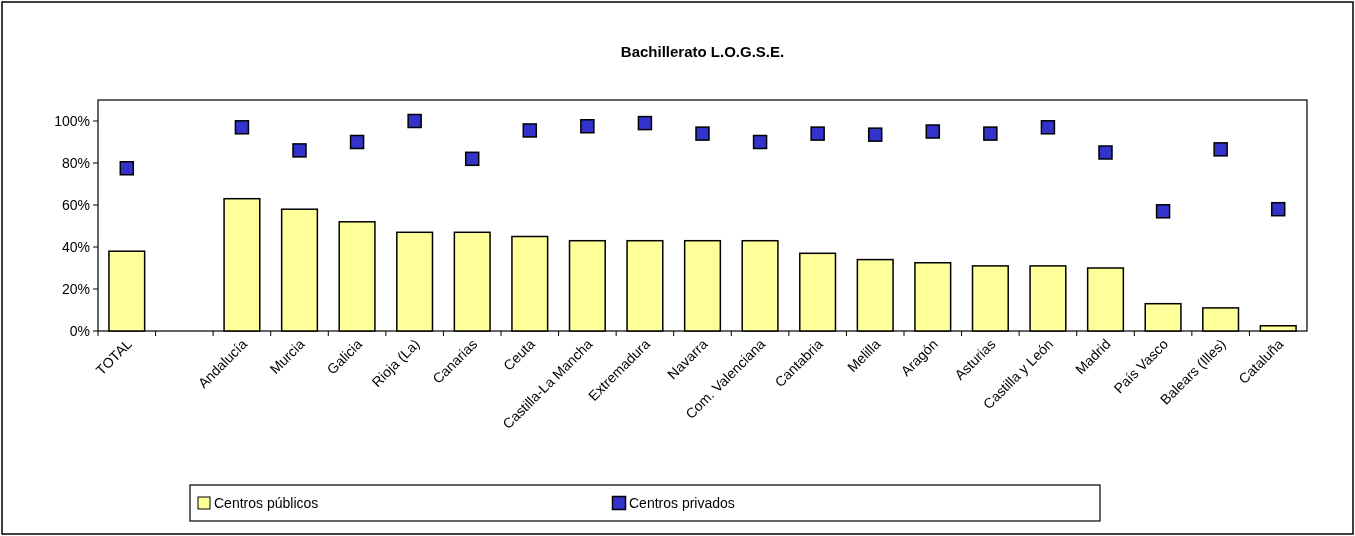  I want to click on y-tick-label: 100%, so click(72, 120).